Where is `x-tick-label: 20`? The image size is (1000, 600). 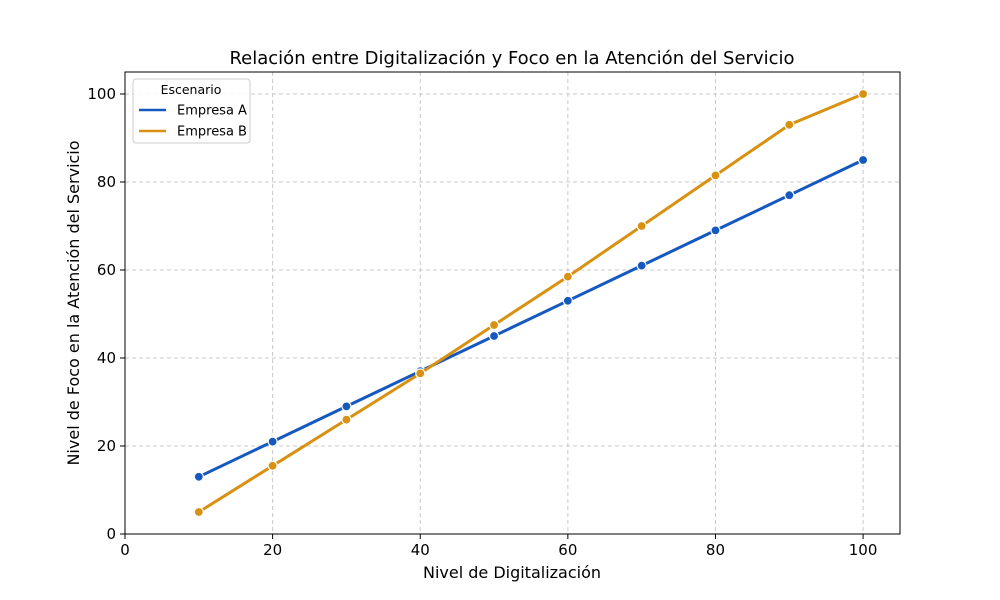 x-tick-label: 20 is located at coordinates (272, 550).